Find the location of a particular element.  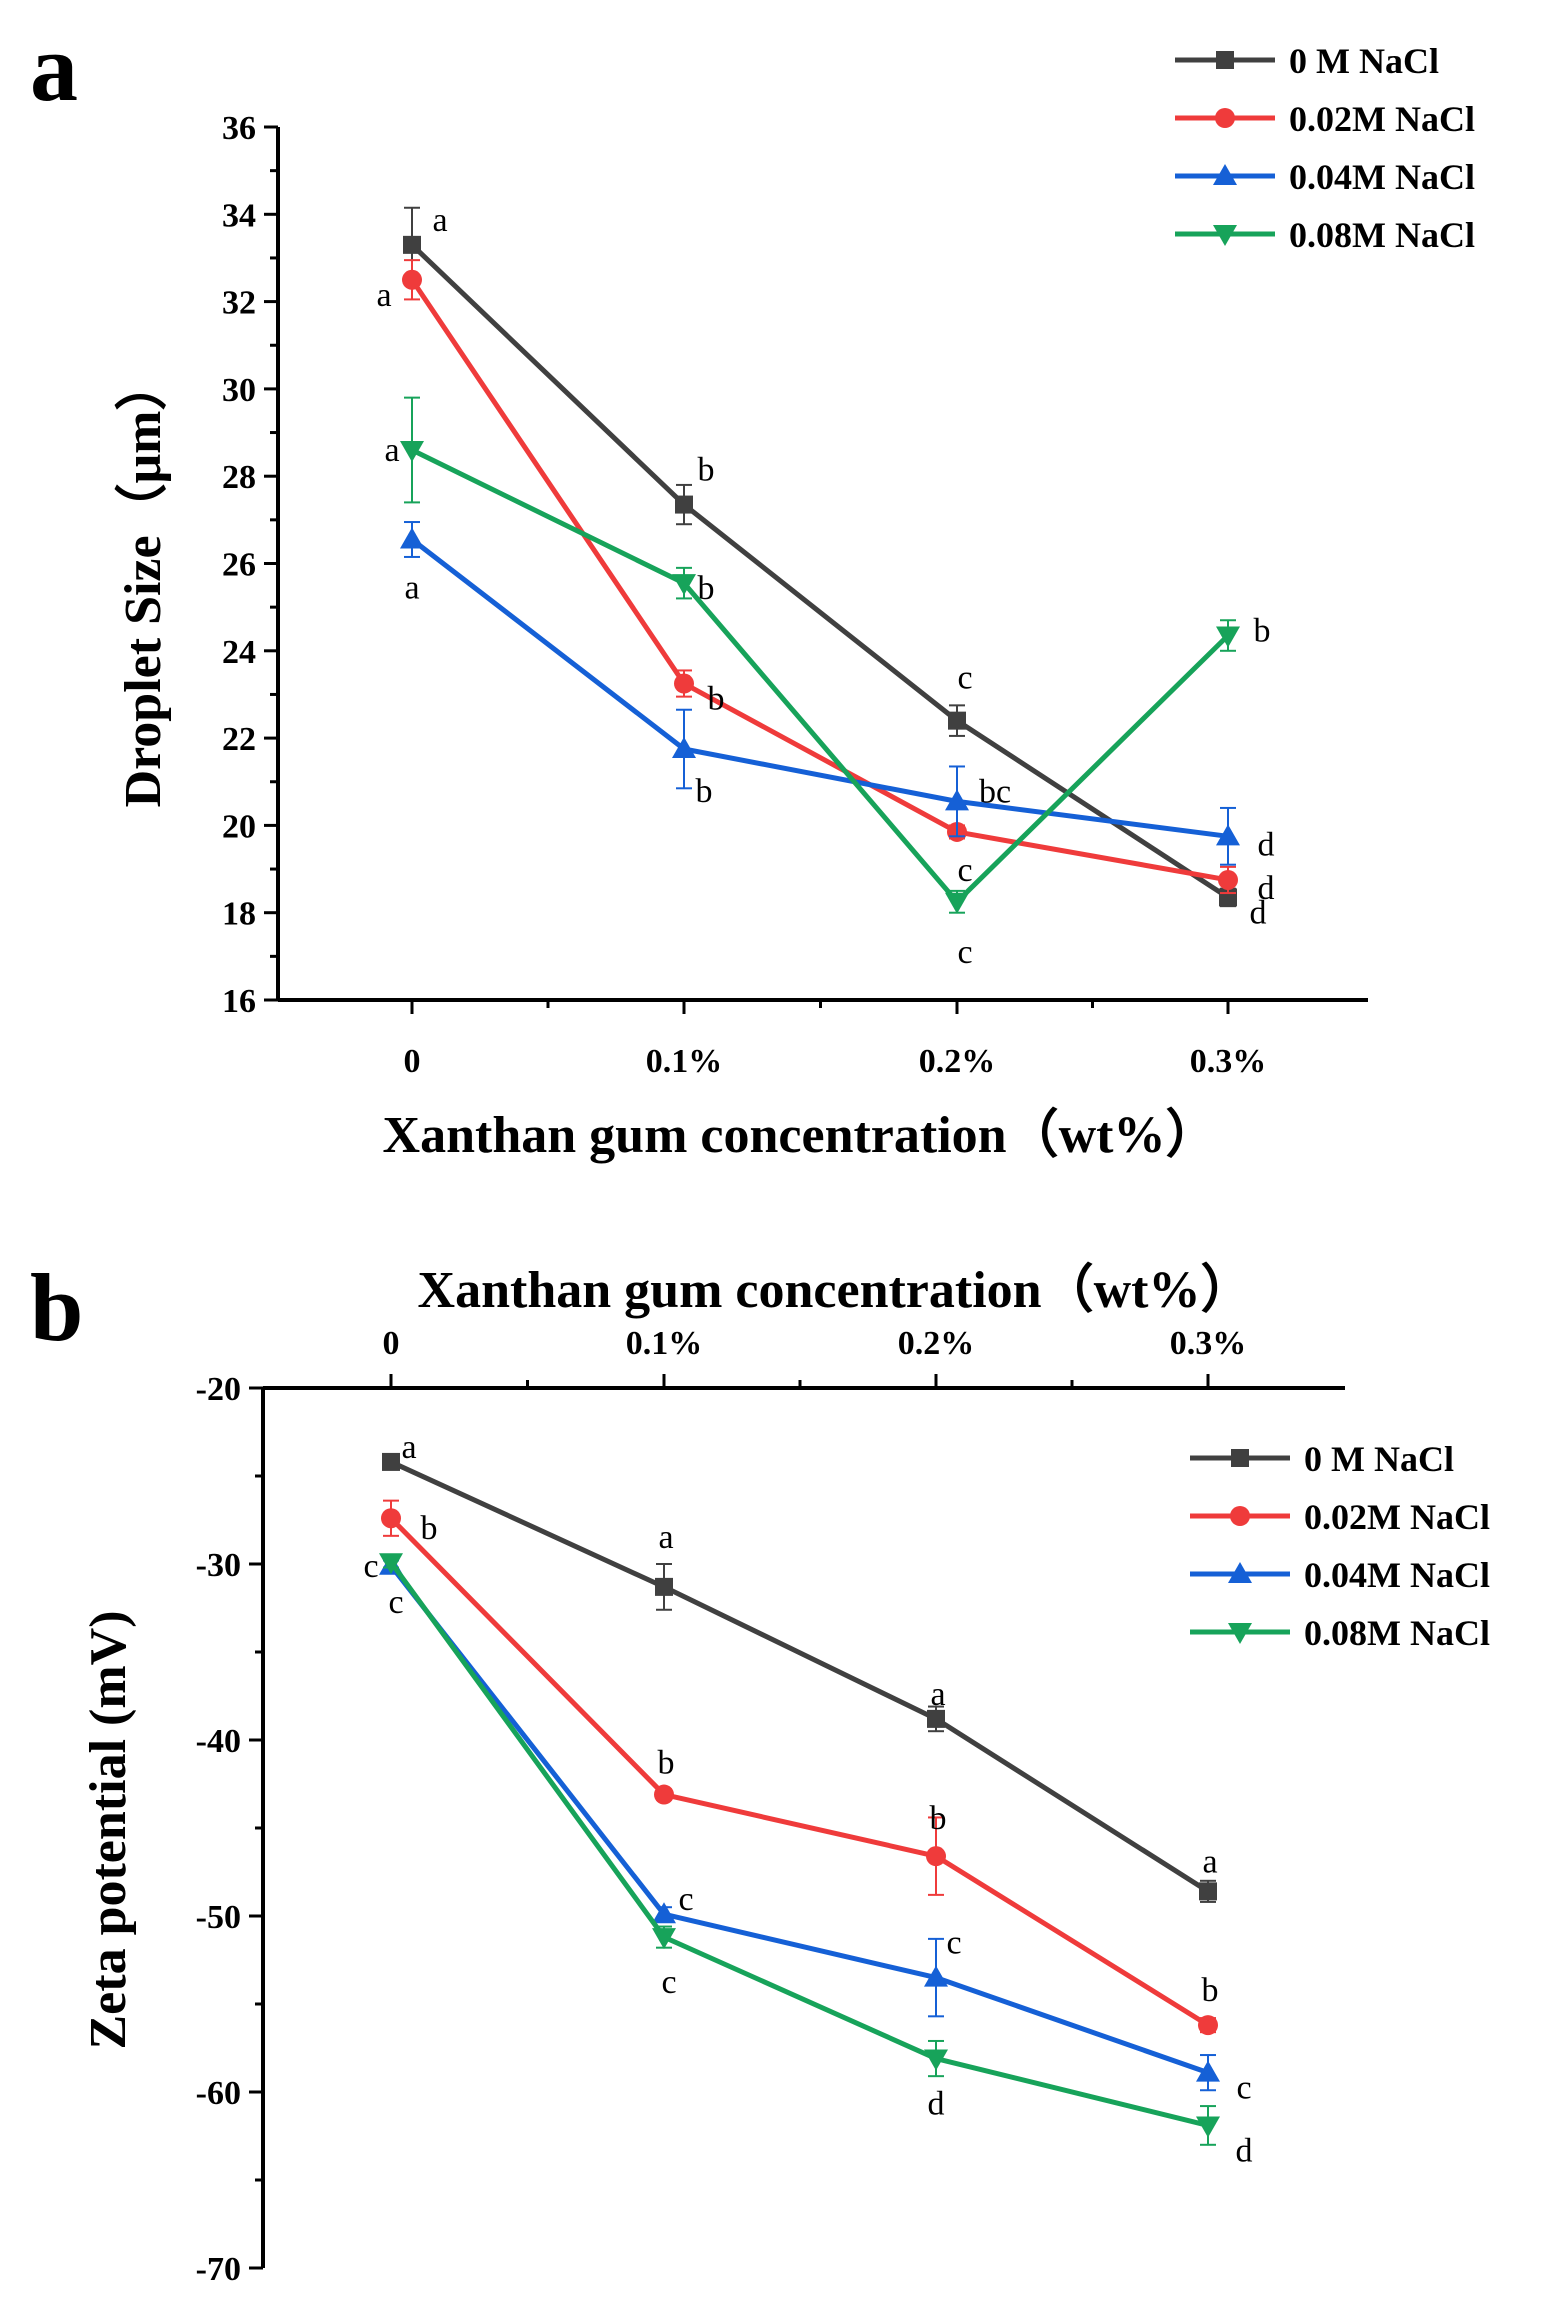

panel-b-series-line-0.08M is located at coordinates (798, 1844).